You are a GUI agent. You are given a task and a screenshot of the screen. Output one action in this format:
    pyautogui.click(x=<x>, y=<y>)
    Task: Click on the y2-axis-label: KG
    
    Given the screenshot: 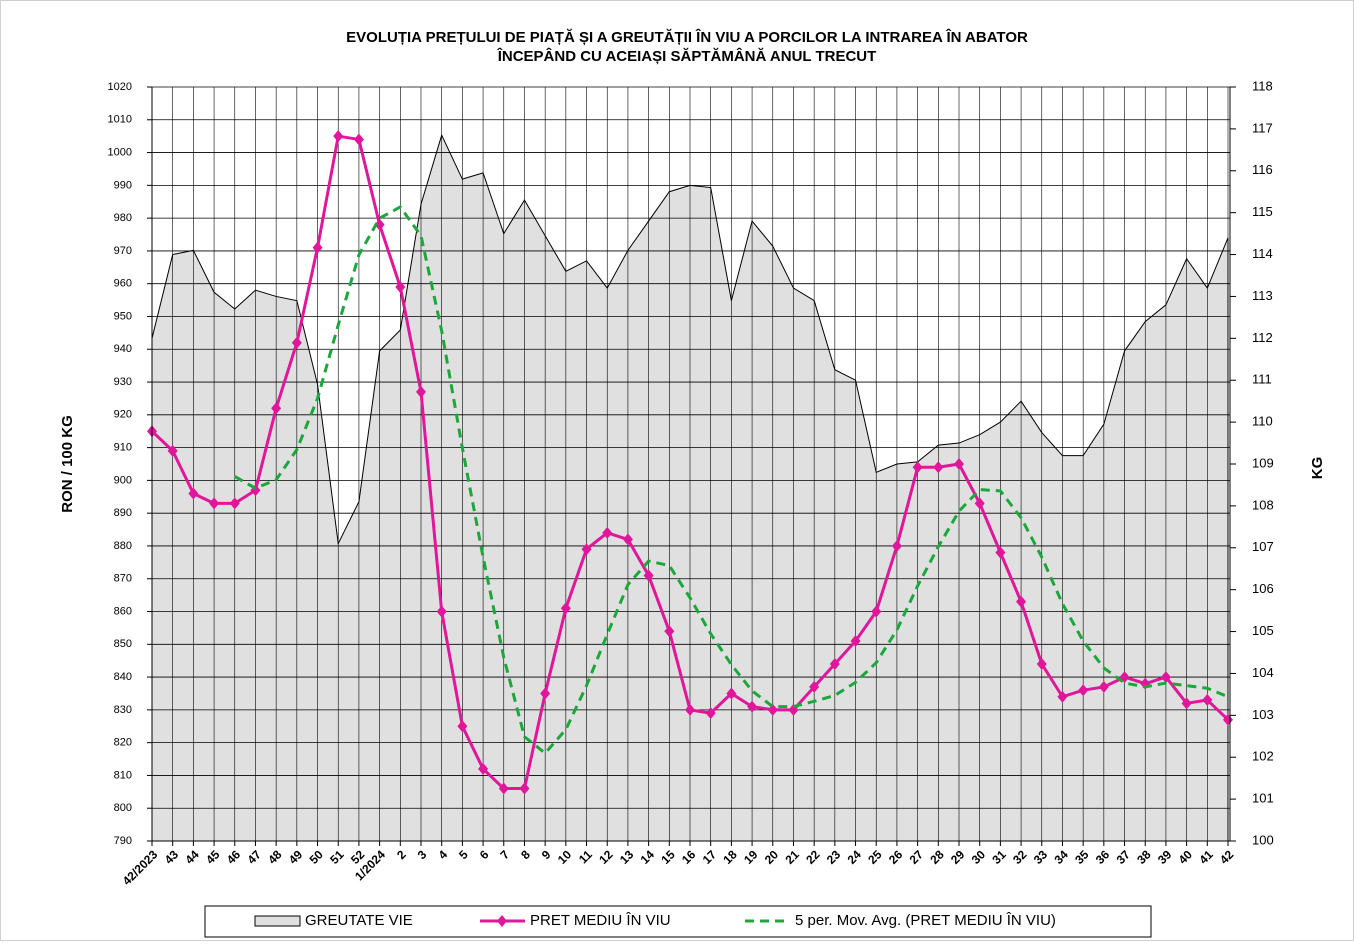 What is the action you would take?
    pyautogui.click(x=1317, y=468)
    